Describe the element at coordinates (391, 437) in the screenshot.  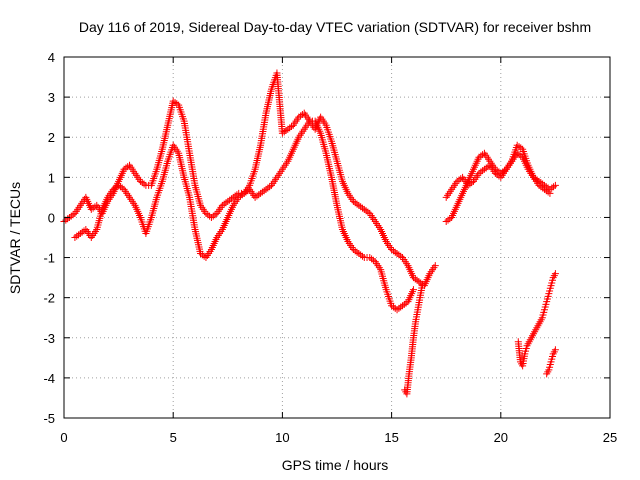
I see `x-tick-label: 15` at that location.